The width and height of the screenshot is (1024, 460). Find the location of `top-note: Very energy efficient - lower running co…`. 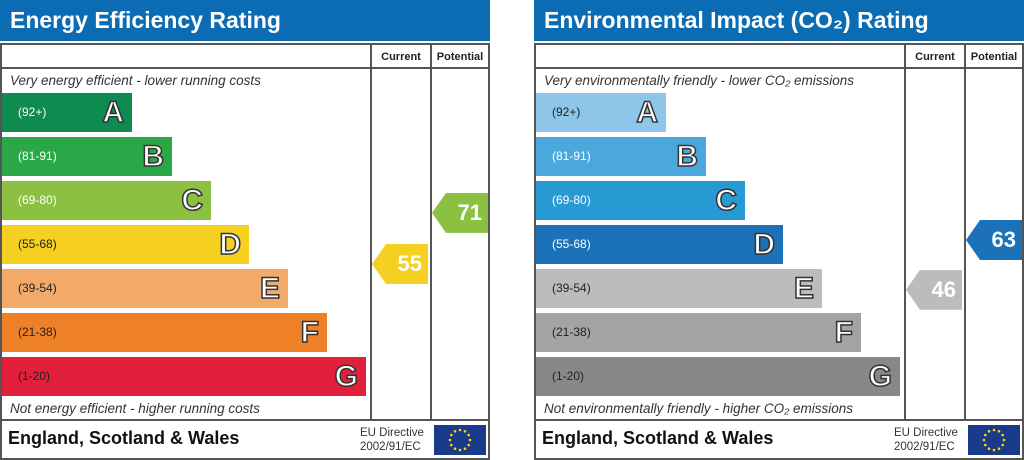

top-note: Very energy efficient - lower running co… is located at coordinates (135, 80).